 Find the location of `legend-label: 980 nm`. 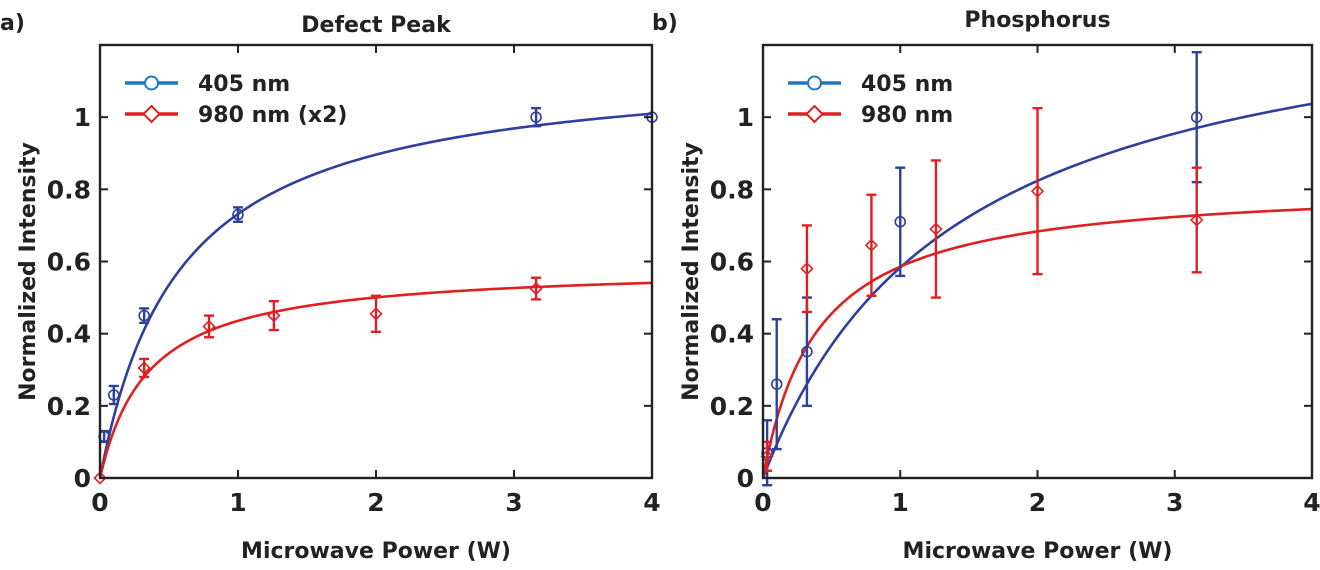

legend-label: 980 nm is located at coordinates (907, 115).